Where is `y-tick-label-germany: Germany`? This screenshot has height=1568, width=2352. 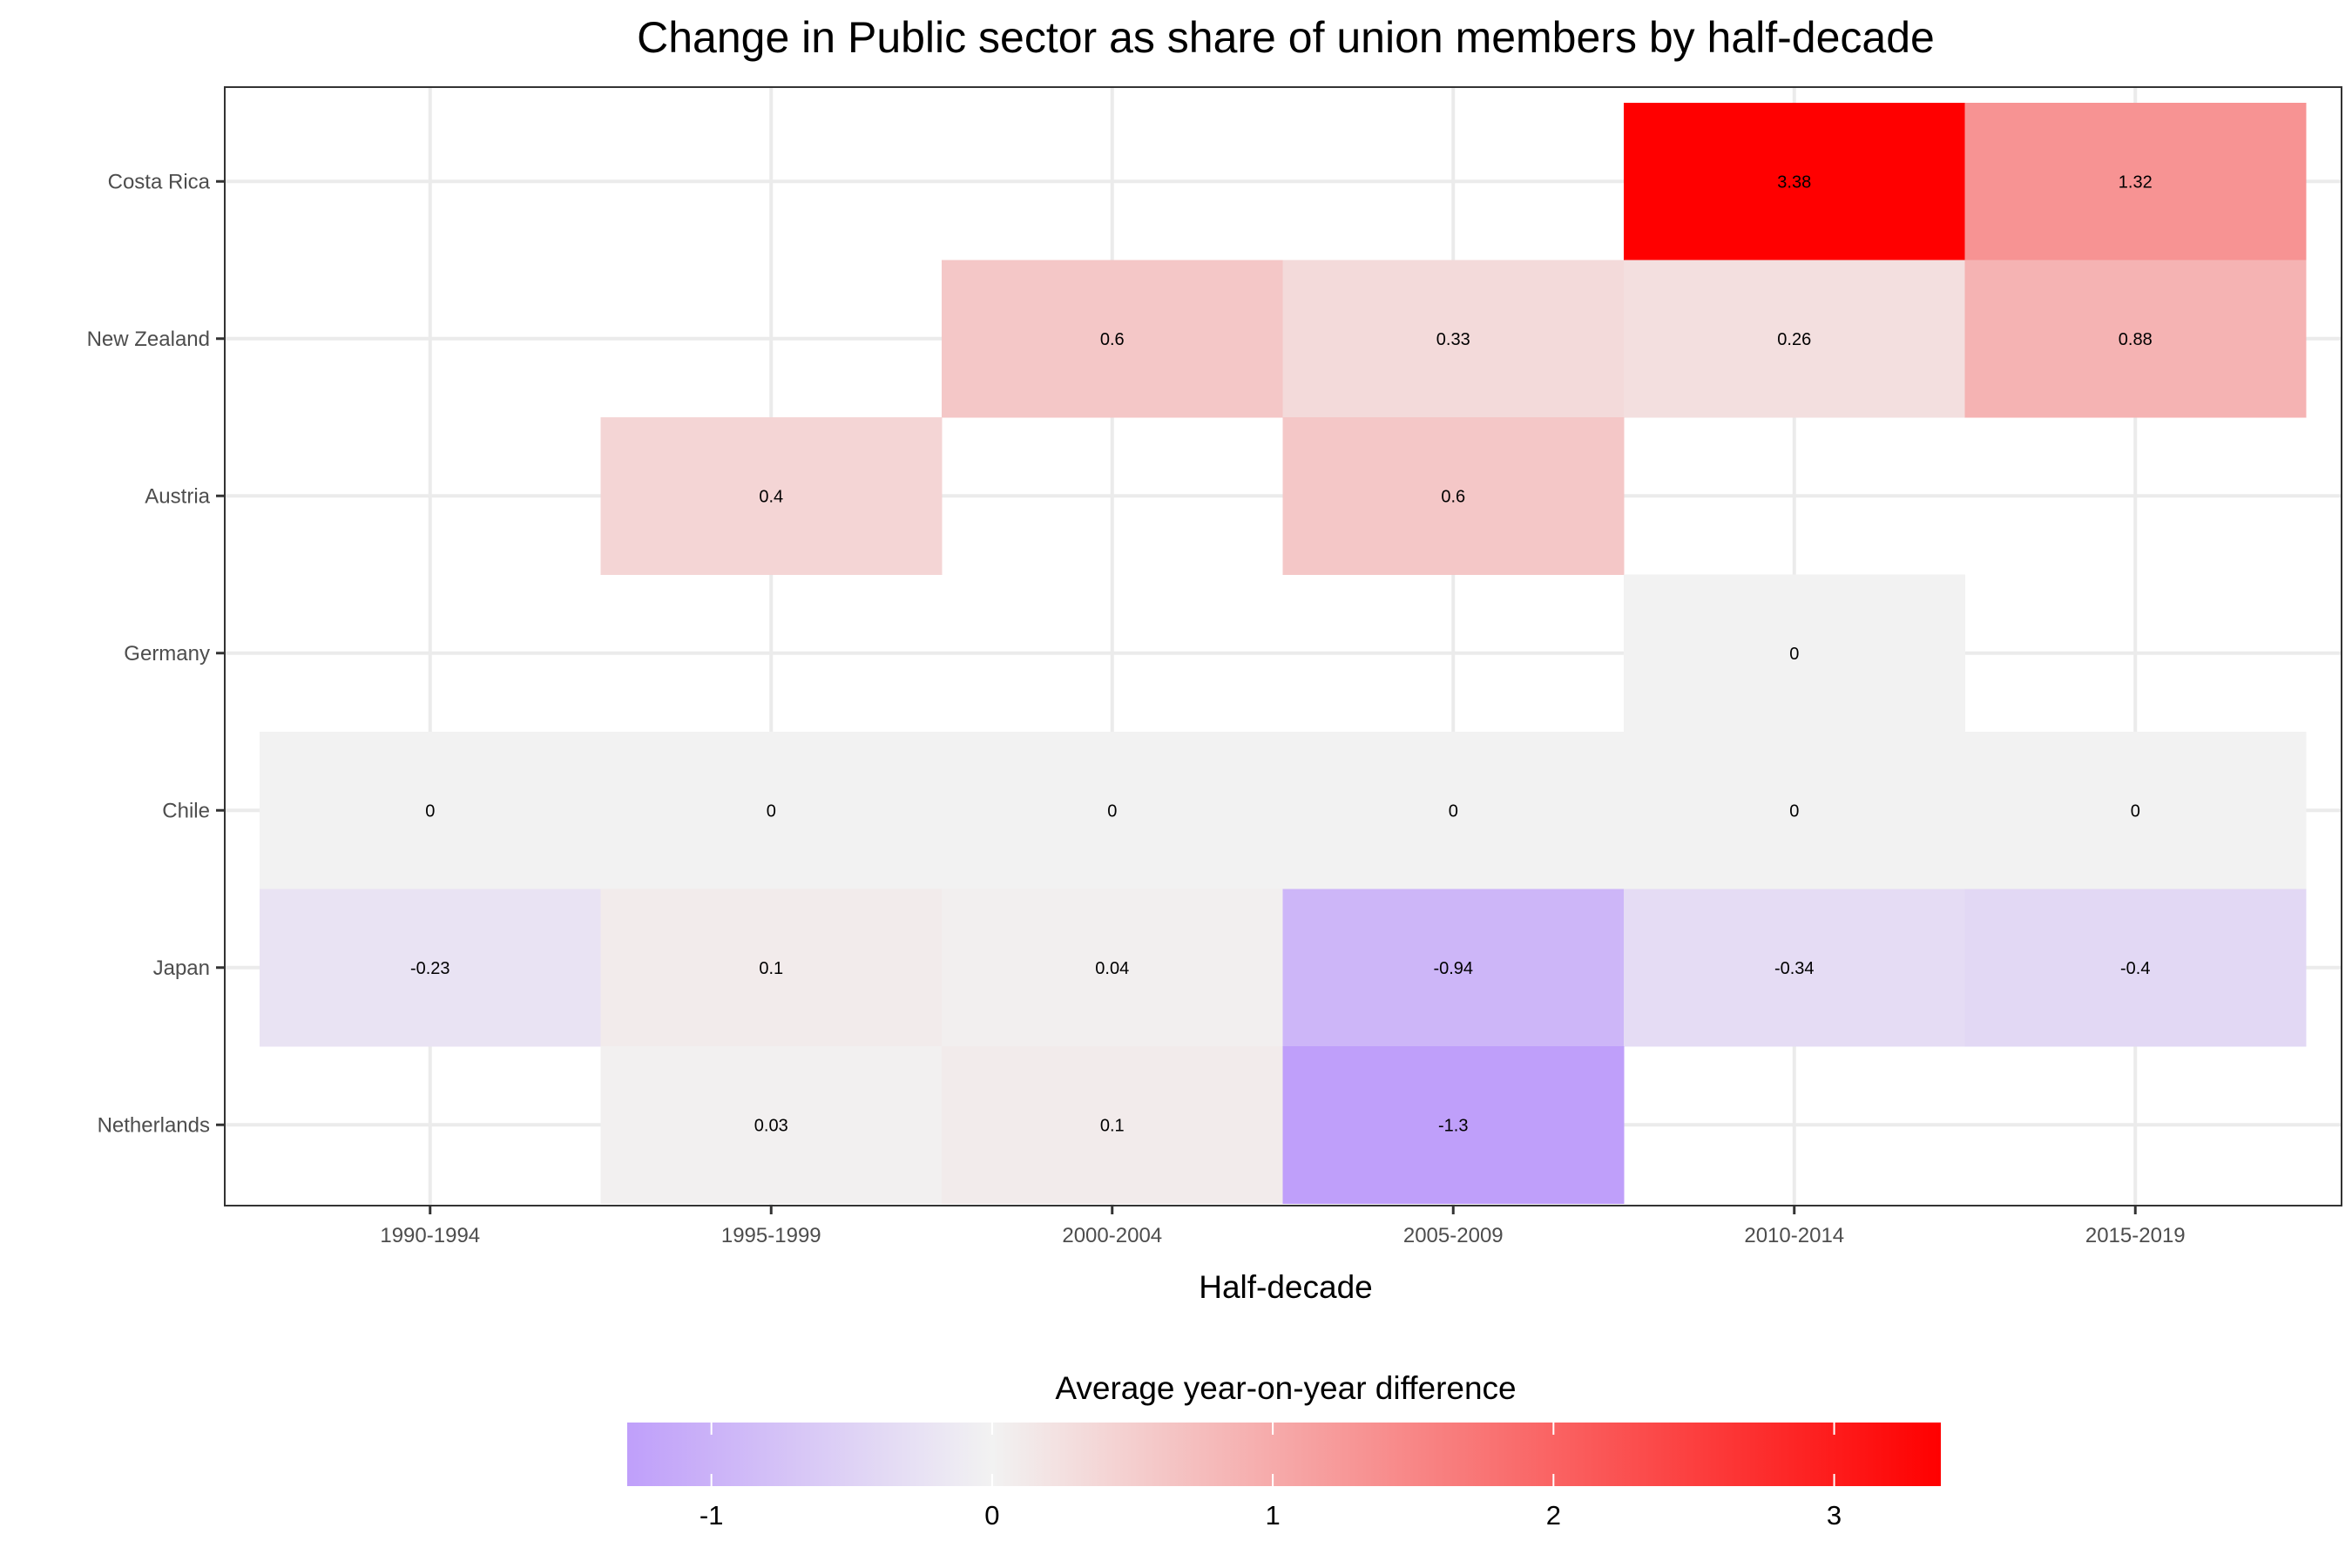
y-tick-label-germany: Germany is located at coordinates (167, 654).